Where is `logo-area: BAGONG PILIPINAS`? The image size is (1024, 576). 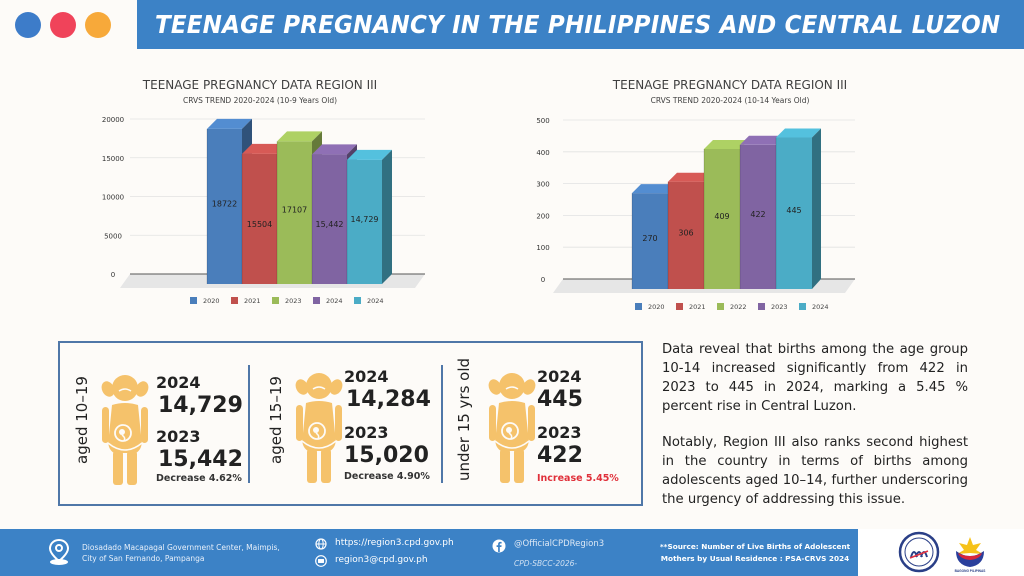 logo-area: BAGONG PILIPINAS is located at coordinates (941, 552).